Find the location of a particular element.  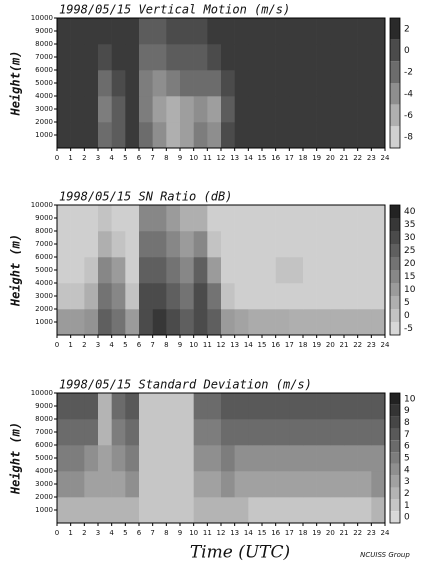

x-tick-label: 9 is located at coordinates (180, 533).